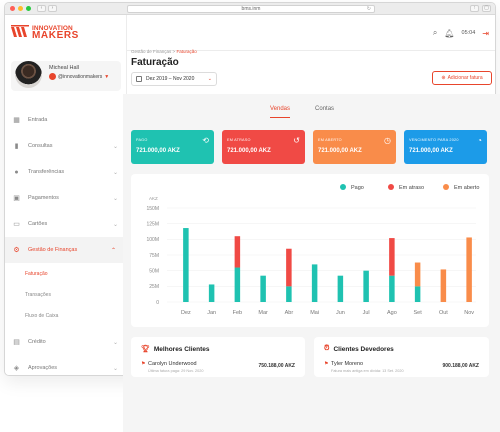  Describe the element at coordinates (170, 79) in the screenshot. I see `date-range-value: Dez 2019 – Nov 2020` at that location.